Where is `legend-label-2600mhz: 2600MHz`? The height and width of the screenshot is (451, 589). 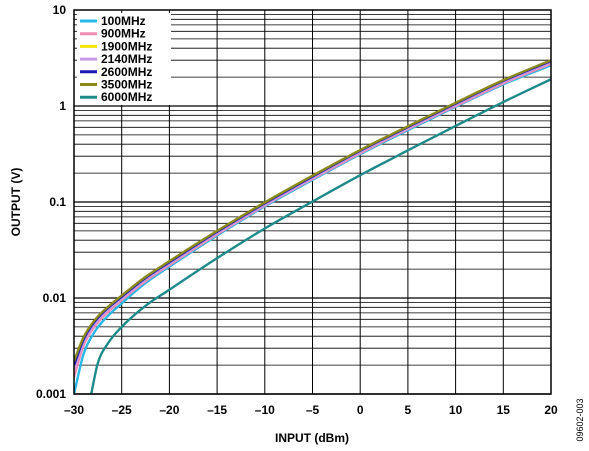
legend-label-2600mhz: 2600MHz is located at coordinates (126, 72).